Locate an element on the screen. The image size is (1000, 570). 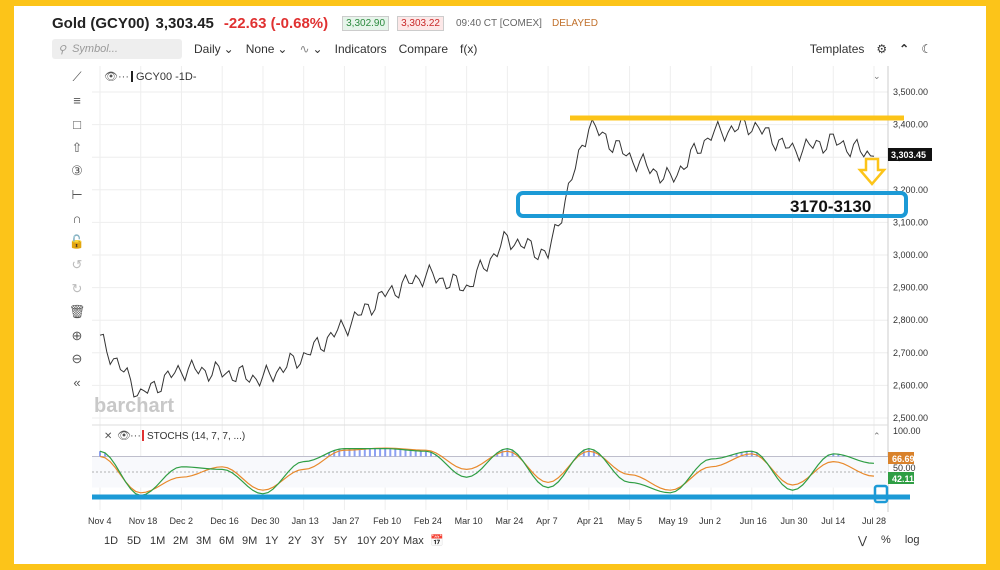
interval-dropdown: Daily ⌄ is located at coordinates (214, 49).